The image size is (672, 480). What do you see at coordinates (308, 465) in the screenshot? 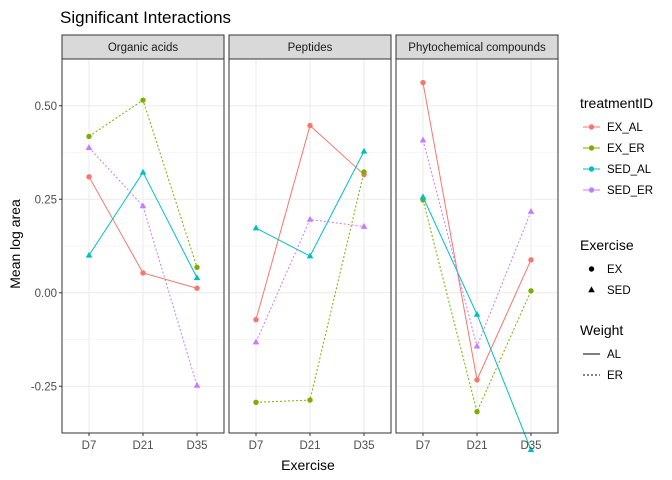
I see `x-axis-title: Exercise` at bounding box center [308, 465].